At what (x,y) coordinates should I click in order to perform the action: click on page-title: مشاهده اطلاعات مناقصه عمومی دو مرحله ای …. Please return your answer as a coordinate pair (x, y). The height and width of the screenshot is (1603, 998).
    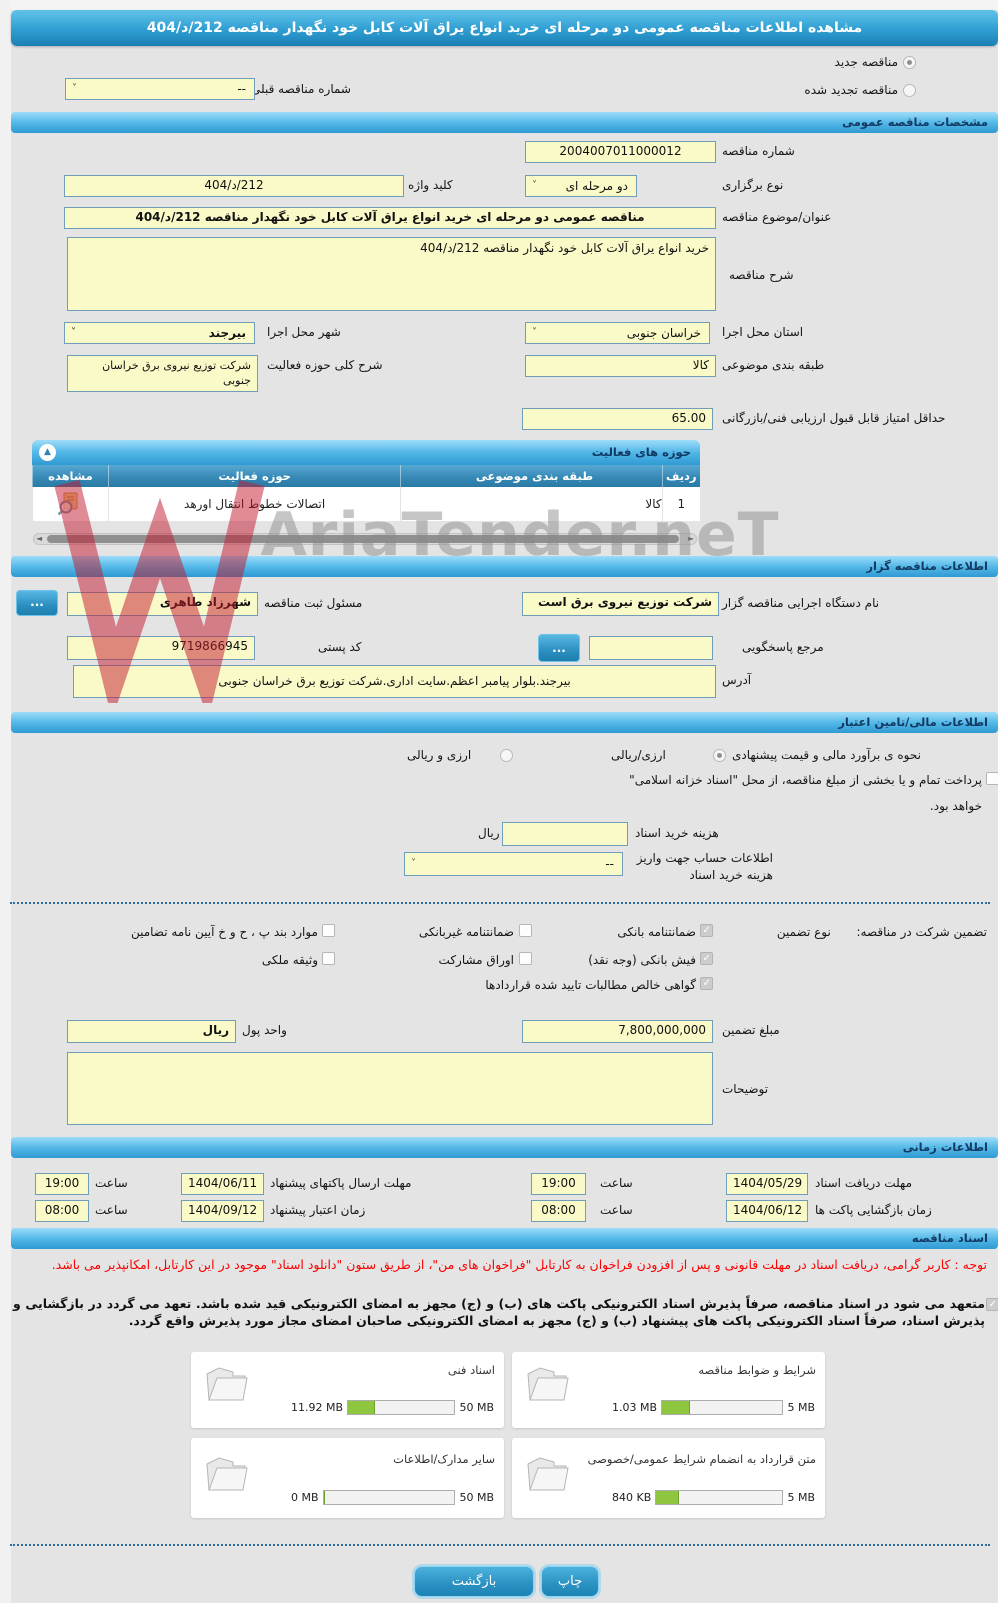
    Looking at the image, I should click on (504, 28).